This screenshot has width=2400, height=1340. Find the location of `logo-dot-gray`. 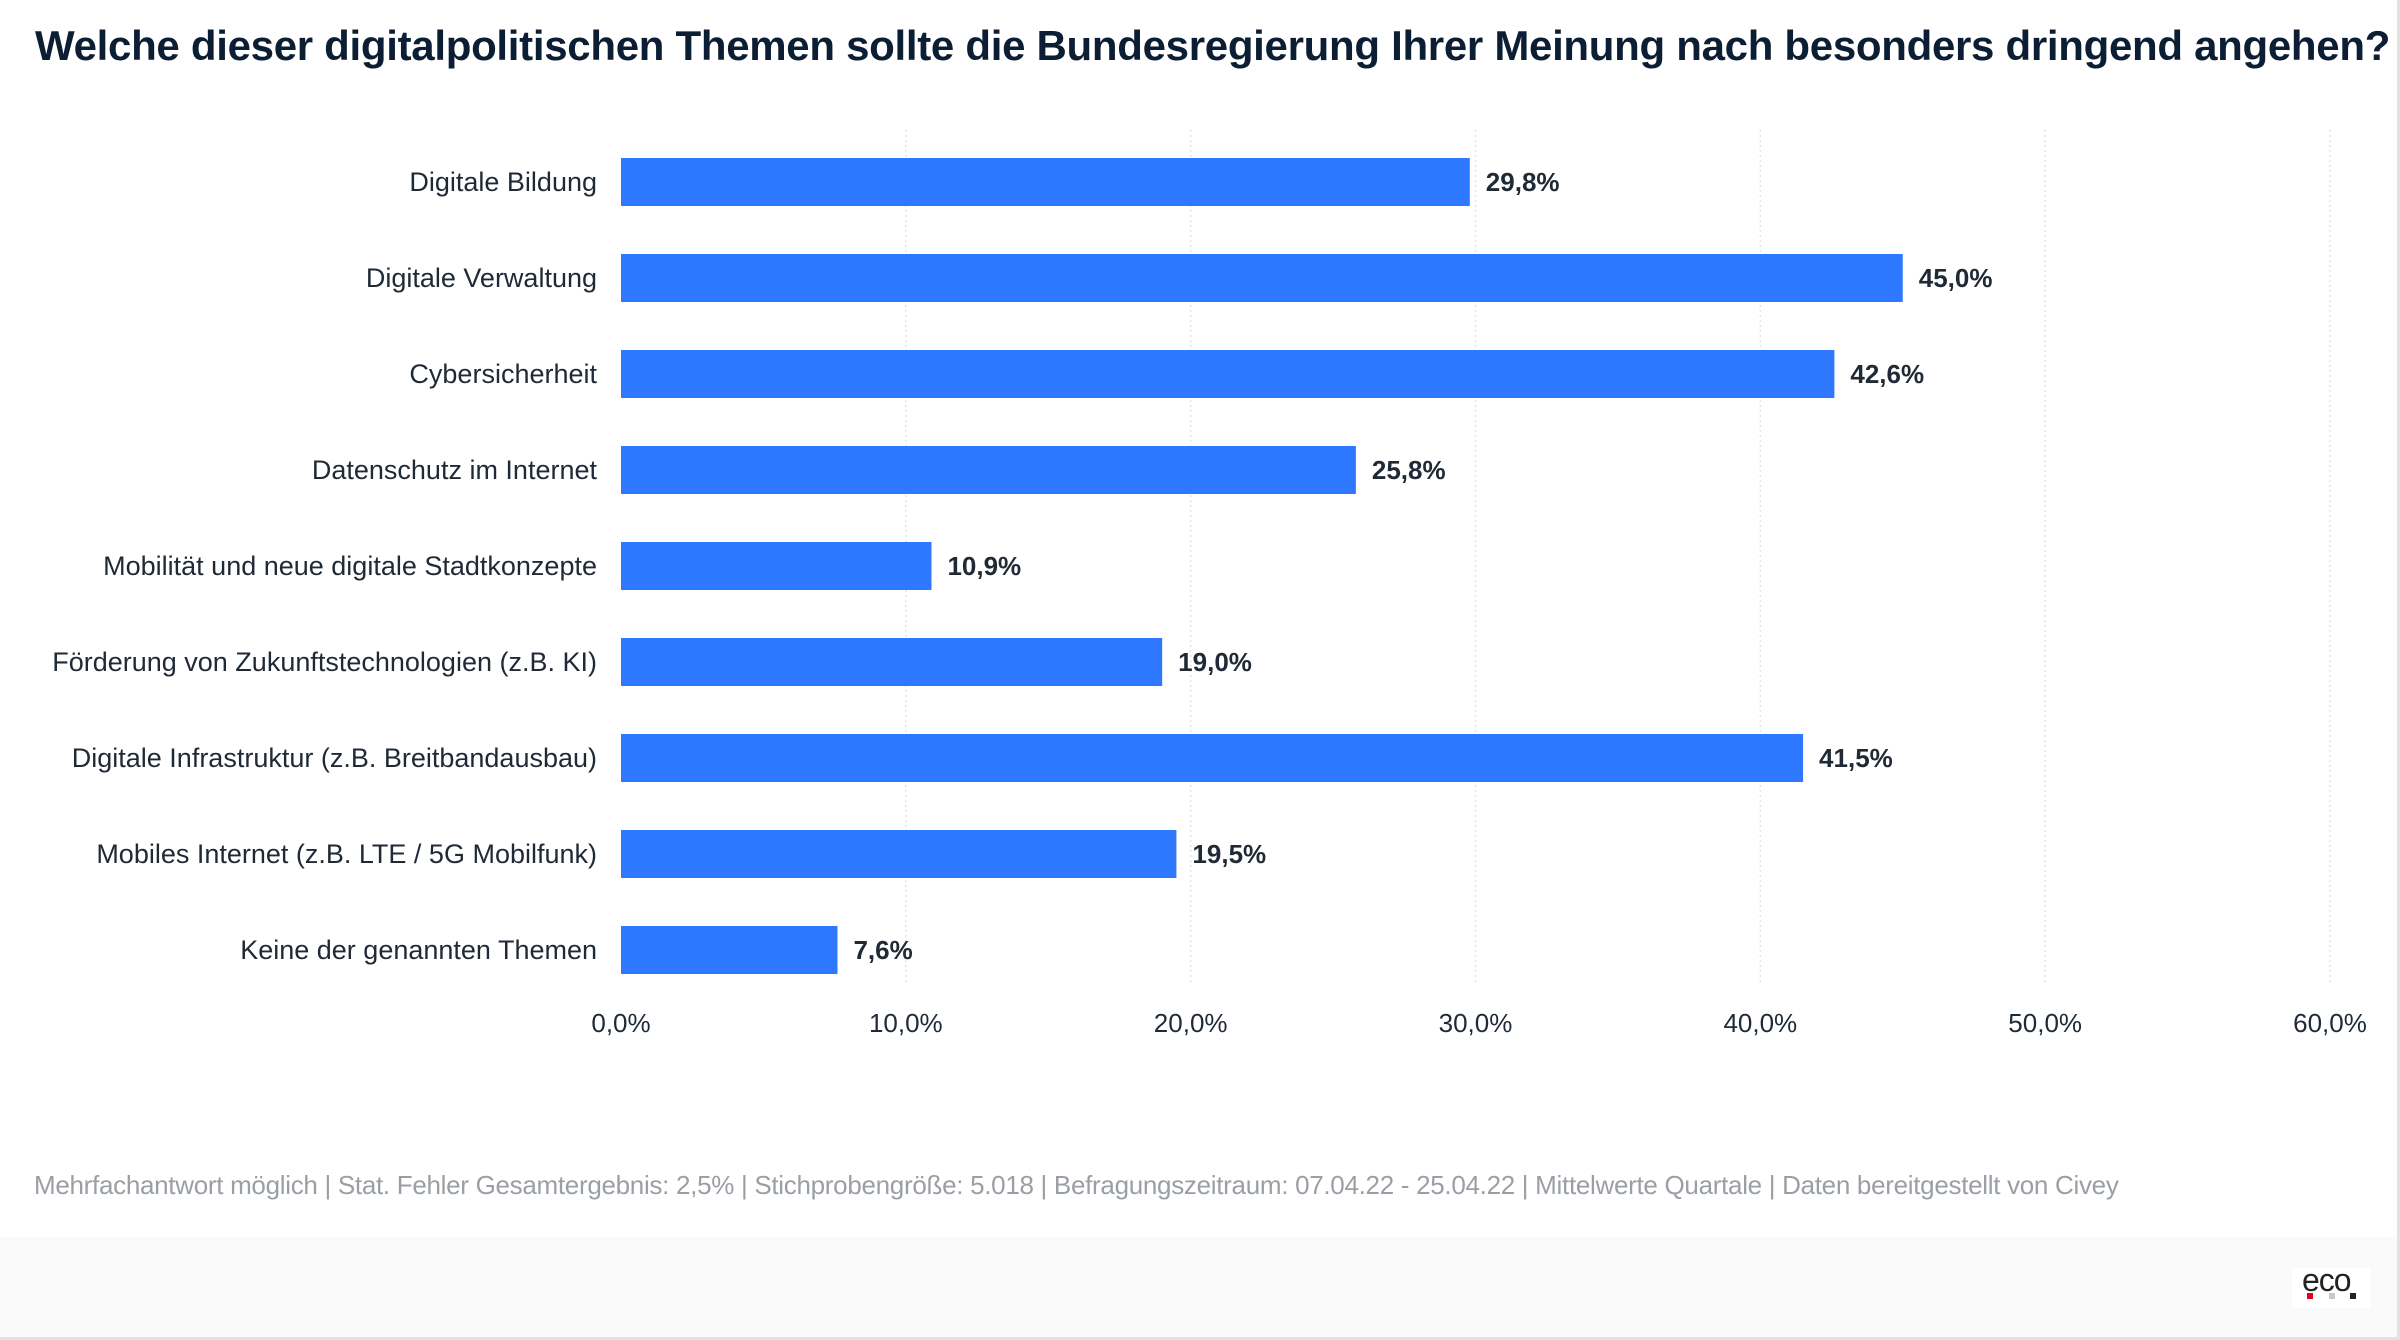

logo-dot-gray is located at coordinates (2332, 1296).